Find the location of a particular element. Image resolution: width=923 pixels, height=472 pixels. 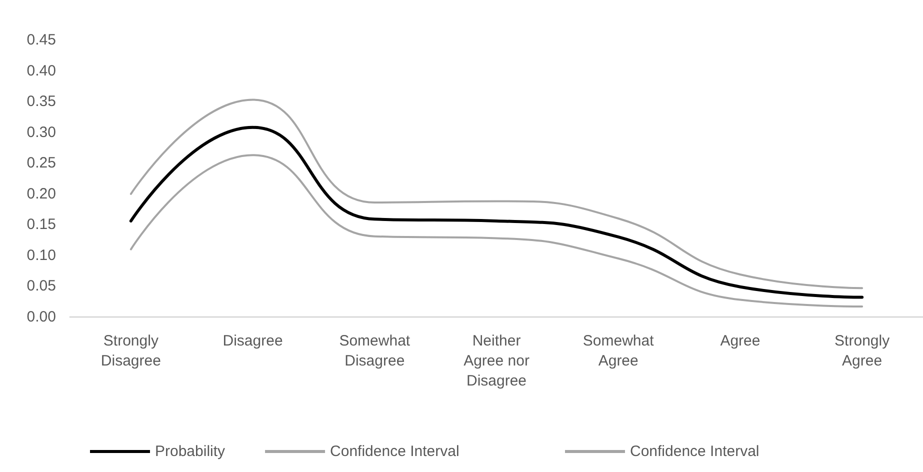

x-tick-label: Somewhat Disagree is located at coordinates (375, 351).